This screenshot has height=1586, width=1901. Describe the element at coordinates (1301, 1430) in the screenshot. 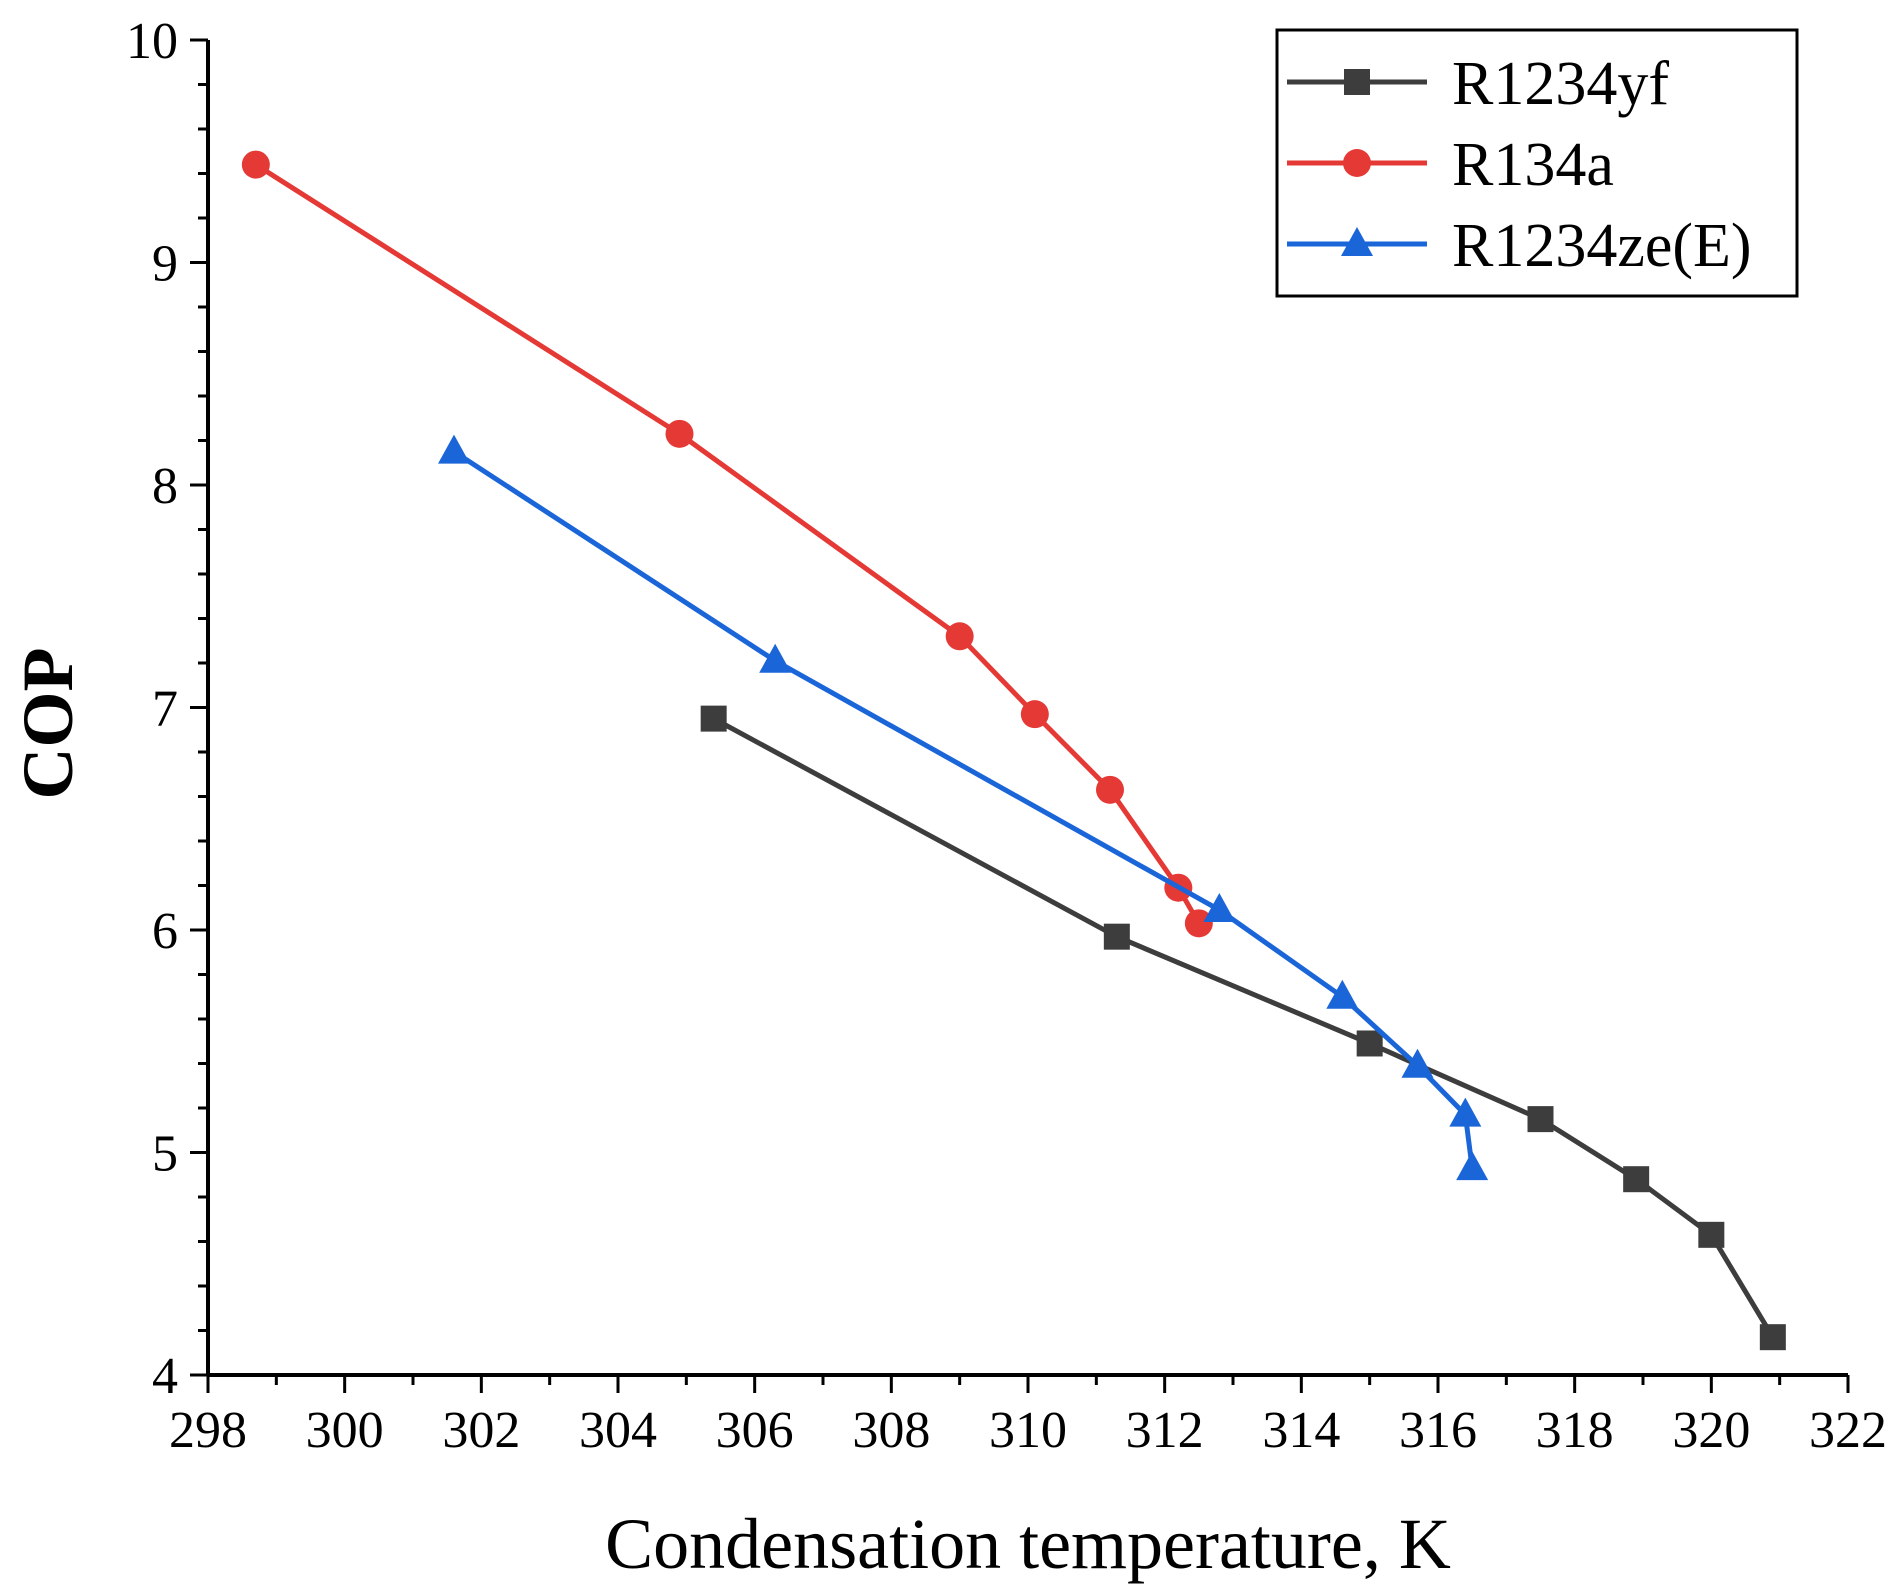

I see `x-tick-label: 314` at that location.